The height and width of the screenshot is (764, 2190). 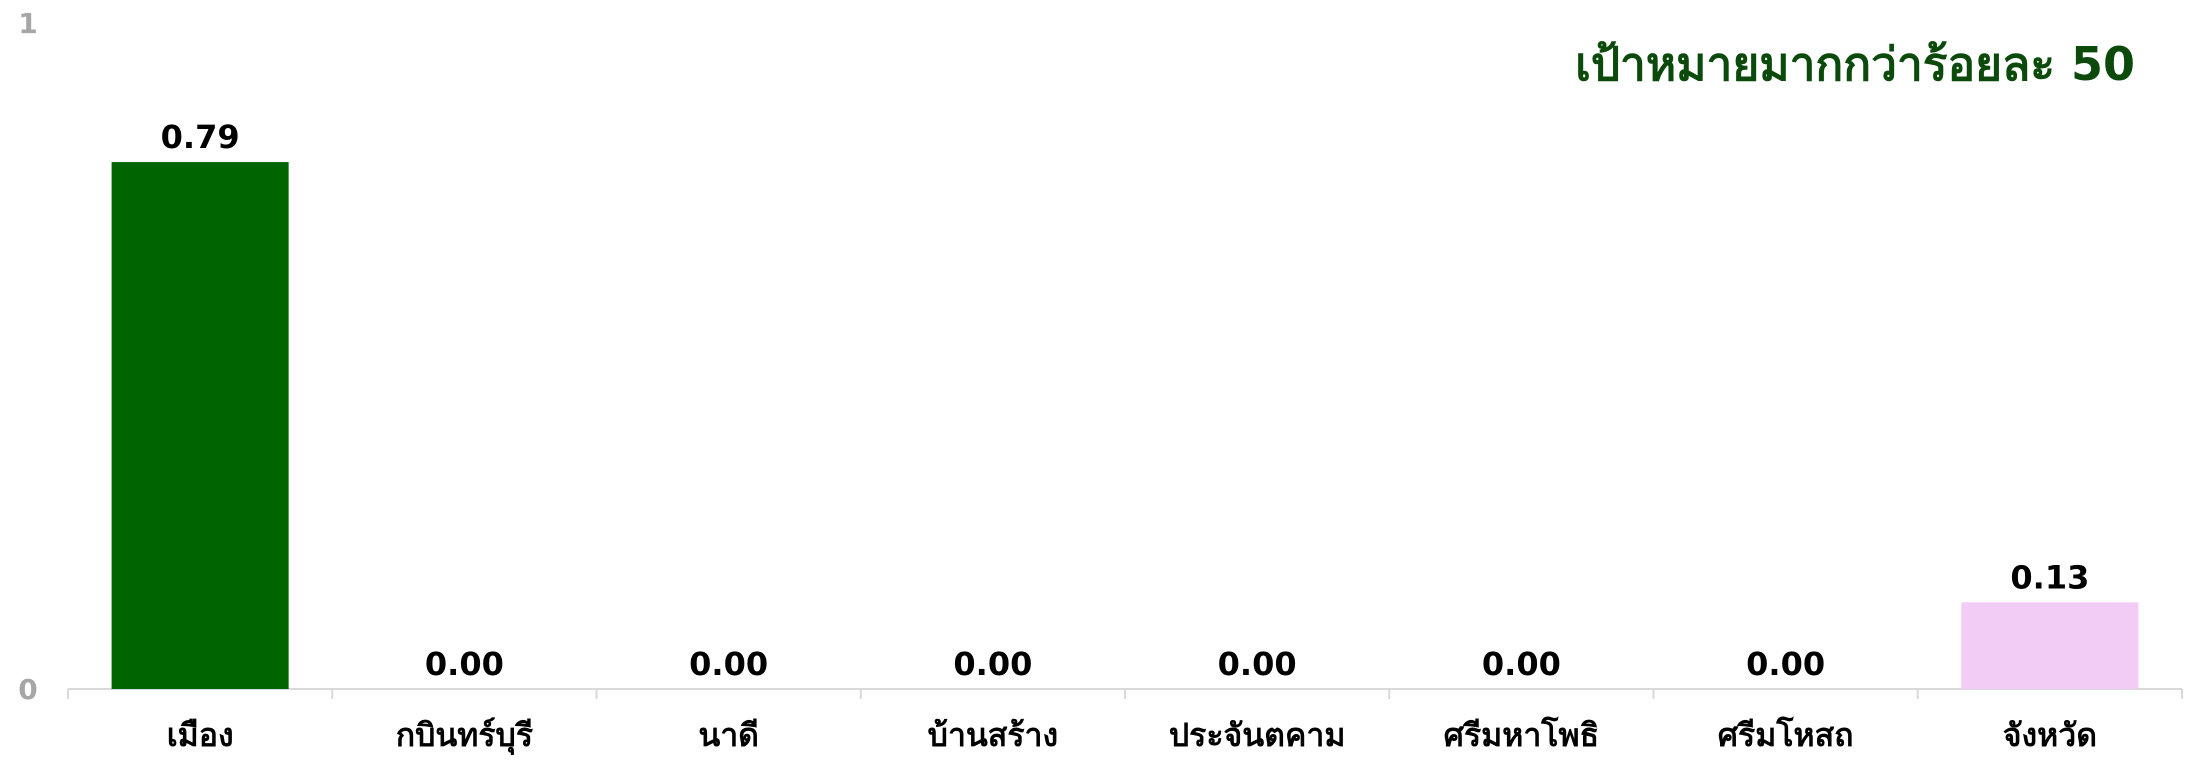 What do you see at coordinates (464, 736) in the screenshot?
I see `x-tick-label-2: กบินทร์บุรี` at bounding box center [464, 736].